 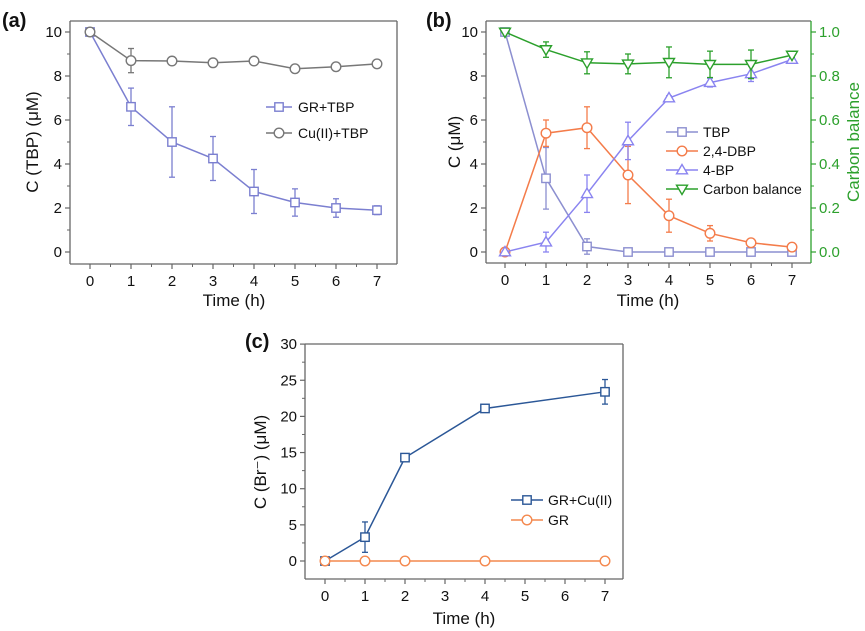 What do you see at coordinates (288, 380) in the screenshot?
I see `y-tick-label: 25` at bounding box center [288, 380].